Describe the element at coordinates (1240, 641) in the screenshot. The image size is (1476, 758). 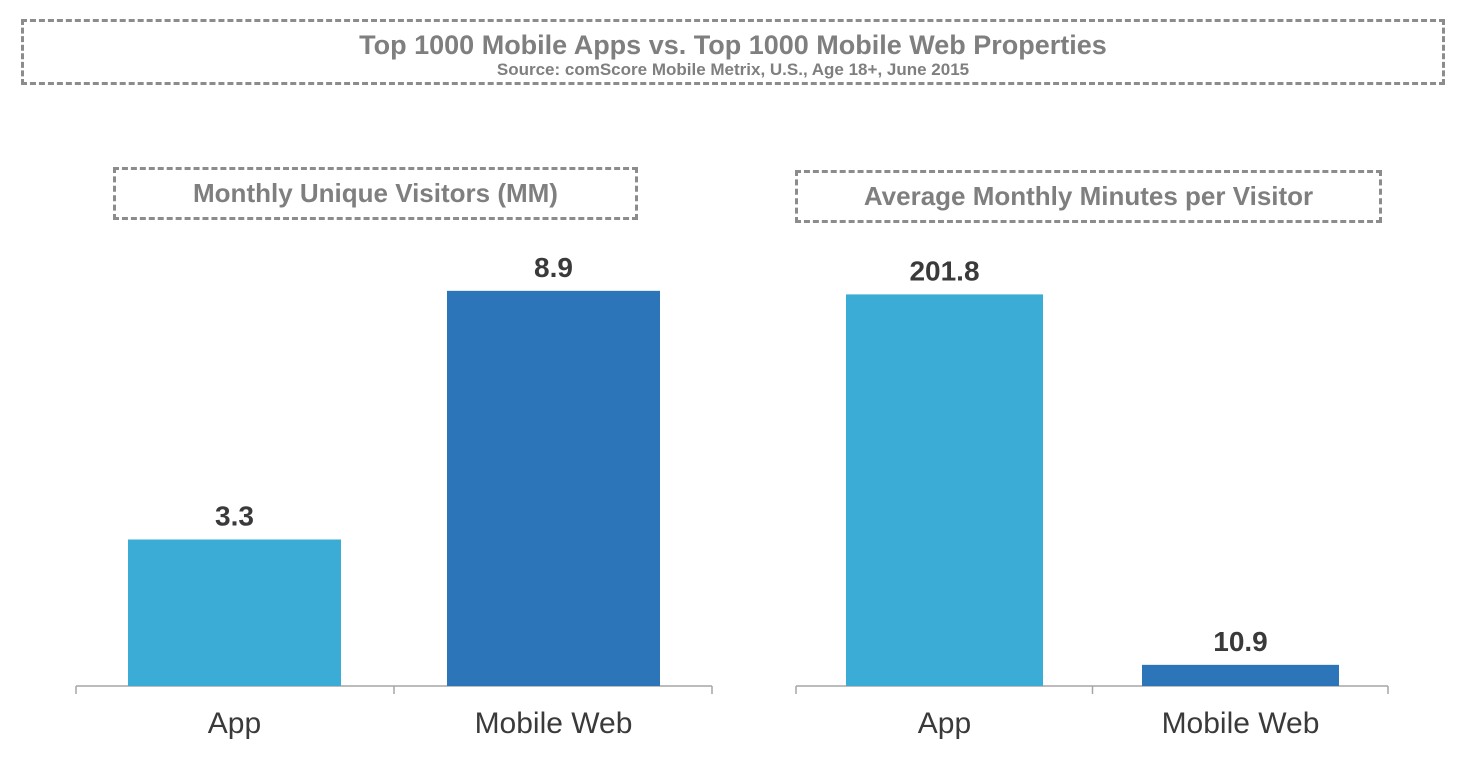
I see `data-label-1-1: 10.9` at that location.